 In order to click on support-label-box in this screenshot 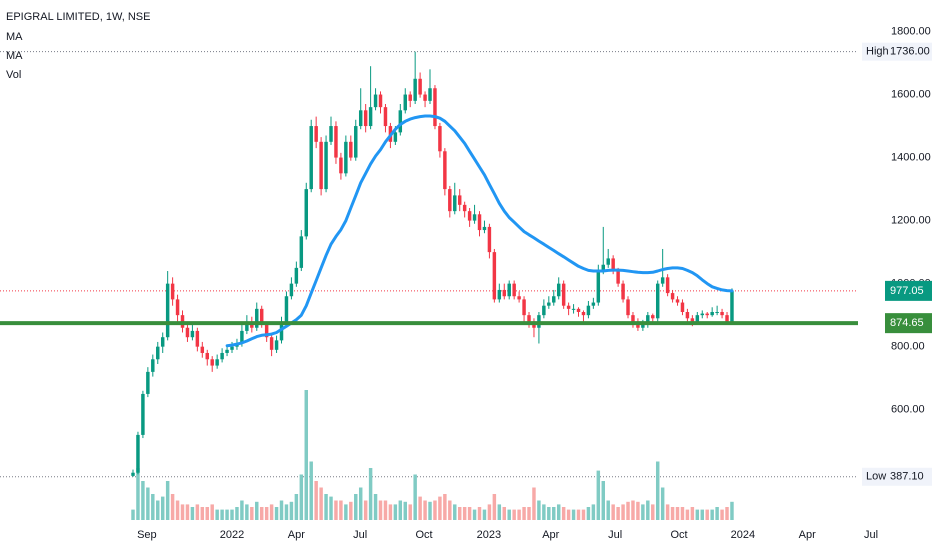, I will do `click(908, 323)`.